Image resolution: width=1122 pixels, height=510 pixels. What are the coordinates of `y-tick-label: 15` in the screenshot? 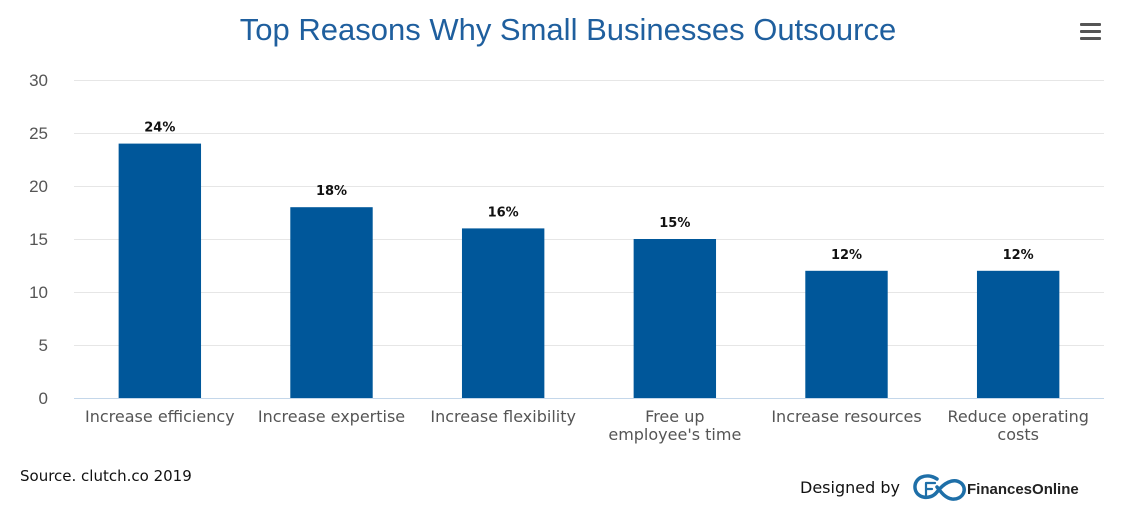 It's located at (38, 239).